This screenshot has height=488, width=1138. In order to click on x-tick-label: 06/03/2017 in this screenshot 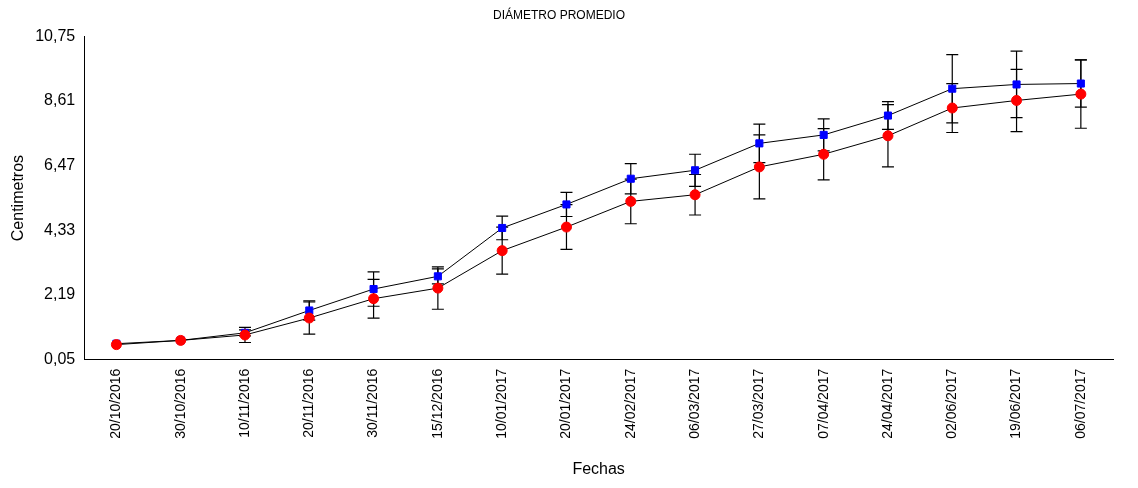, I will do `click(693, 403)`.